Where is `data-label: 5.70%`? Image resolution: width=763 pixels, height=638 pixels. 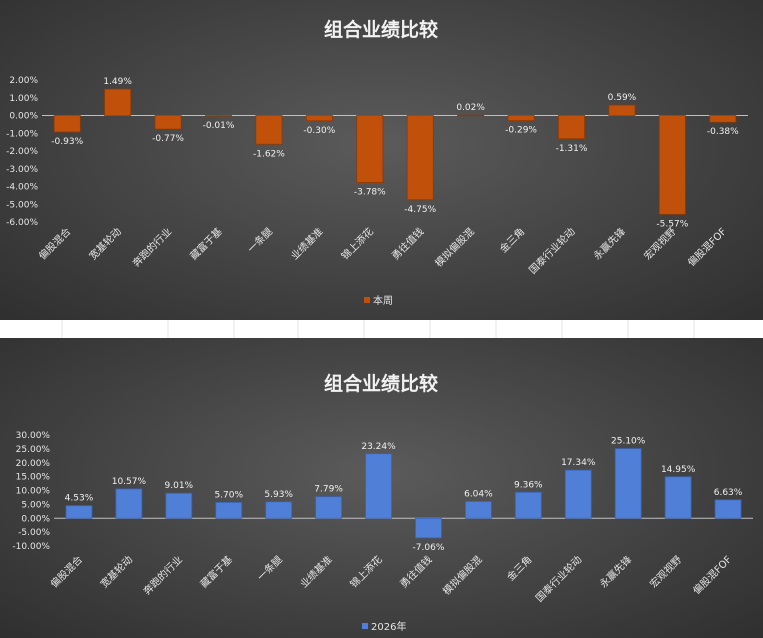
data-label: 5.70% is located at coordinates (228, 495).